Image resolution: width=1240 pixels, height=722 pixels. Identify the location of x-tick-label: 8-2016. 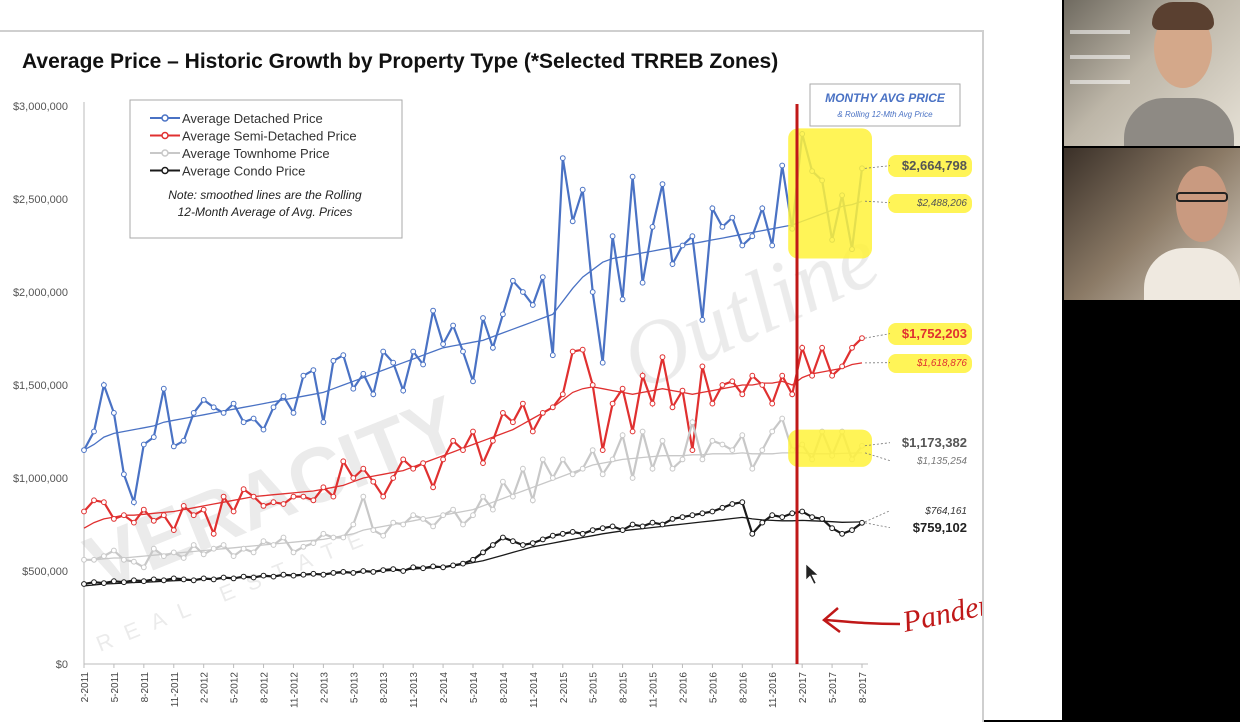
(743, 688).